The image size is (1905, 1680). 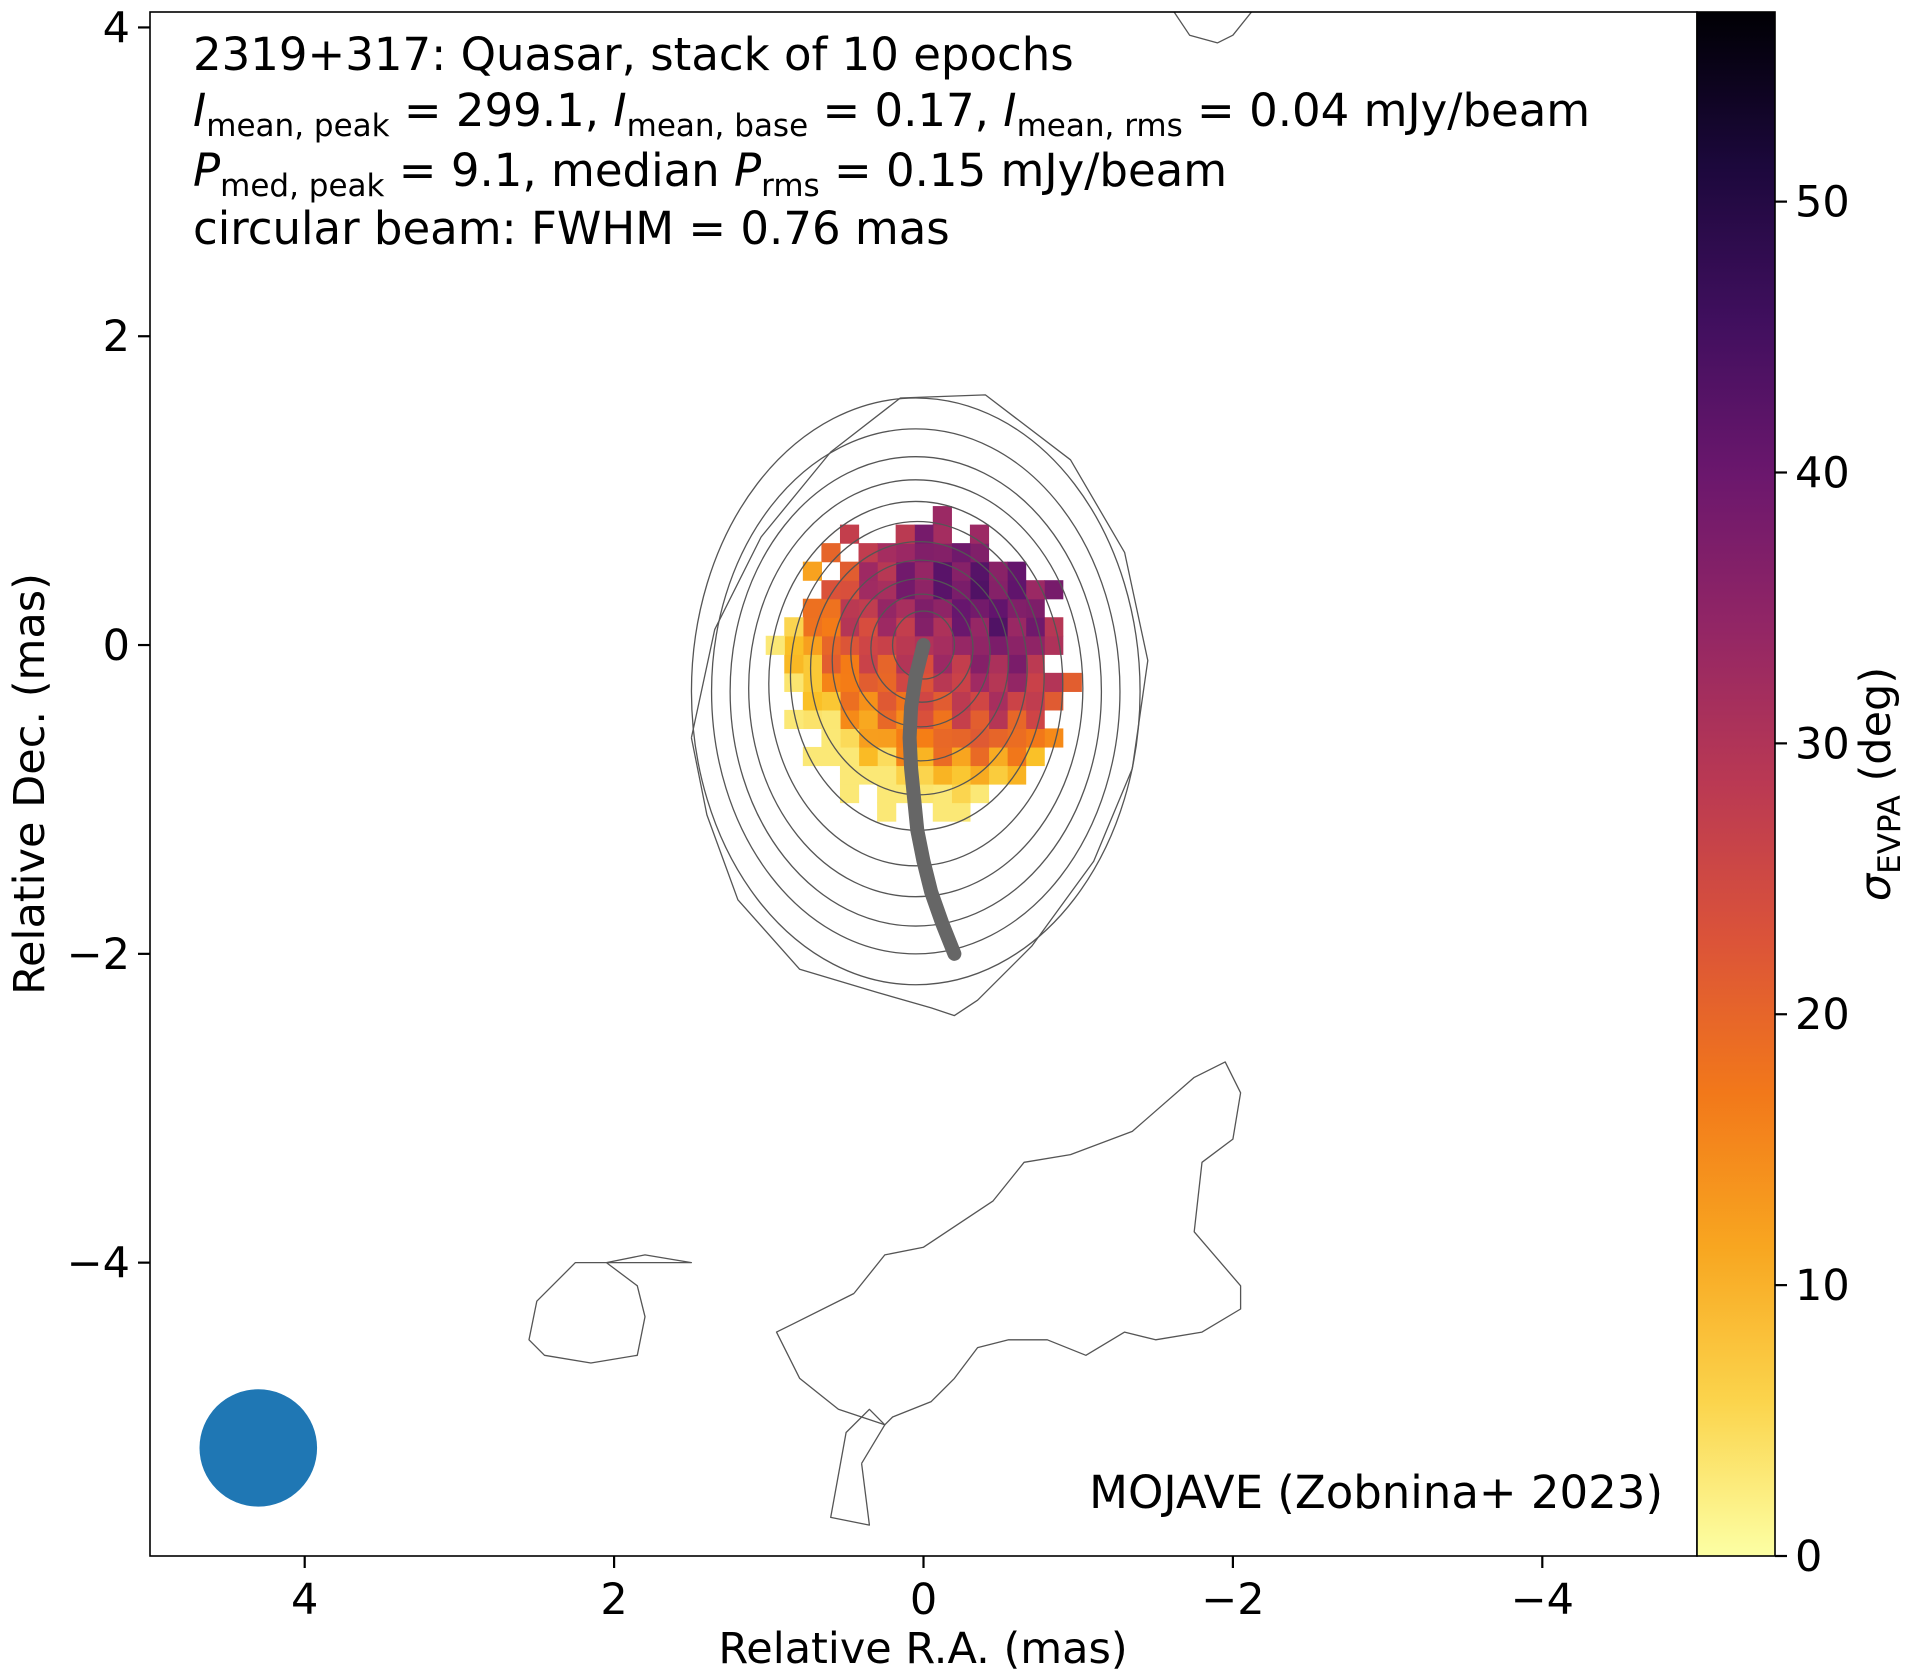 I want to click on annotation-part: = 0.17,, so click(x=905, y=110).